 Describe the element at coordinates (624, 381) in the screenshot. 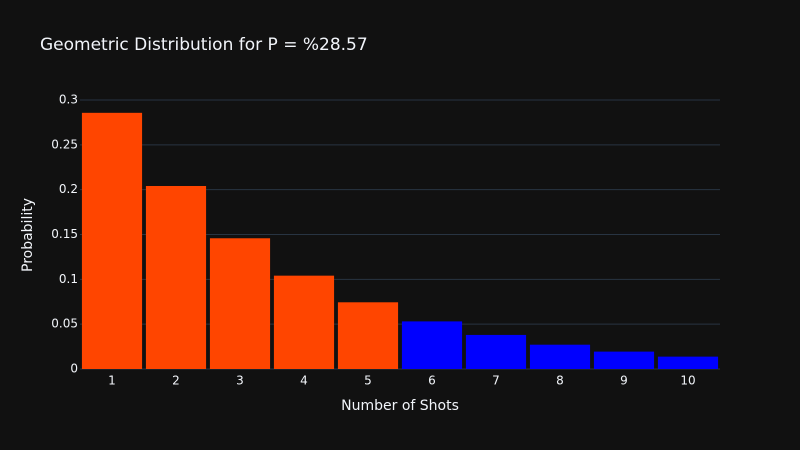

I see `x-tick-label: 9` at that location.